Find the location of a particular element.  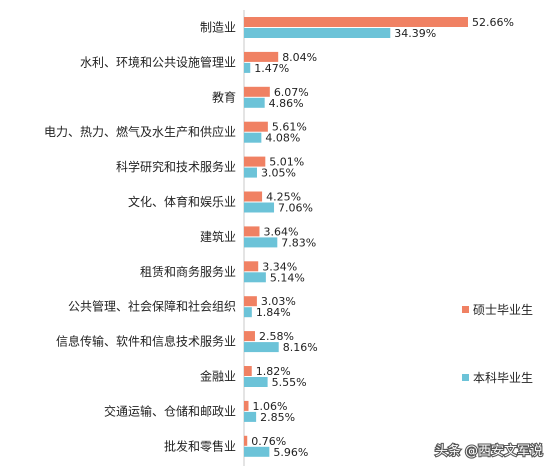

legend-swatch-master is located at coordinates (465, 309).